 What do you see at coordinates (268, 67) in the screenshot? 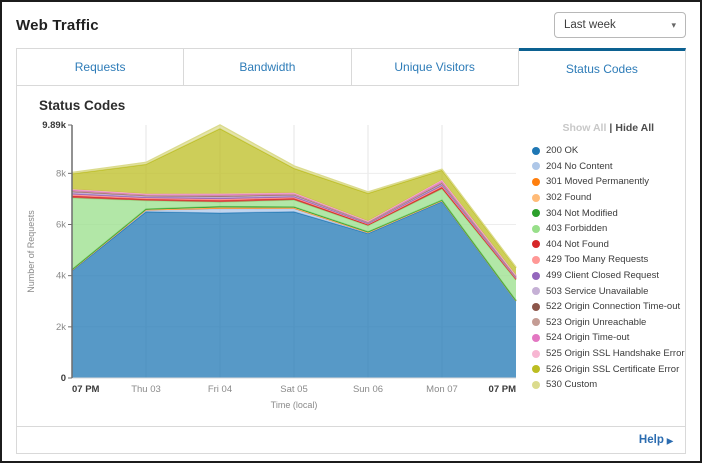
I see `tab-bandwidth: Bandwidth` at bounding box center [268, 67].